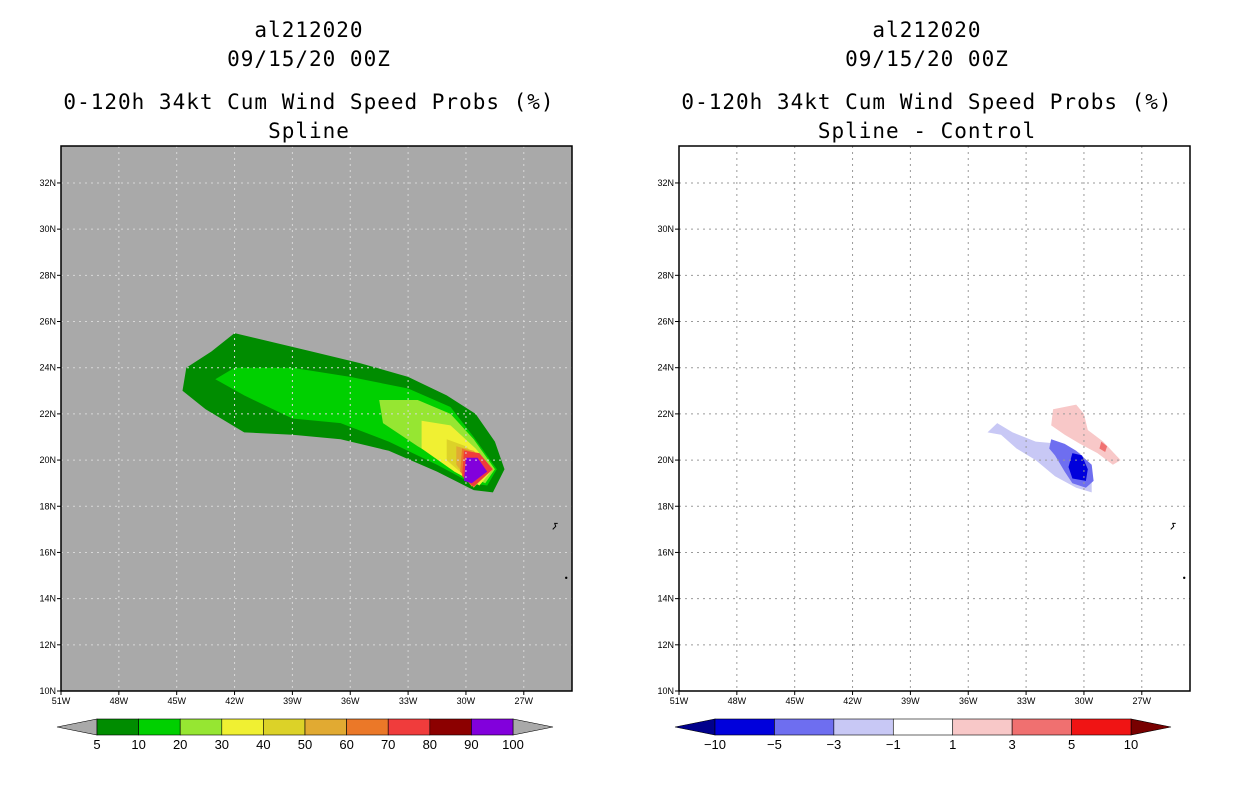 The width and height of the screenshot is (1236, 800). What do you see at coordinates (388, 744) in the screenshot?
I see `colorbar-label: 70` at bounding box center [388, 744].